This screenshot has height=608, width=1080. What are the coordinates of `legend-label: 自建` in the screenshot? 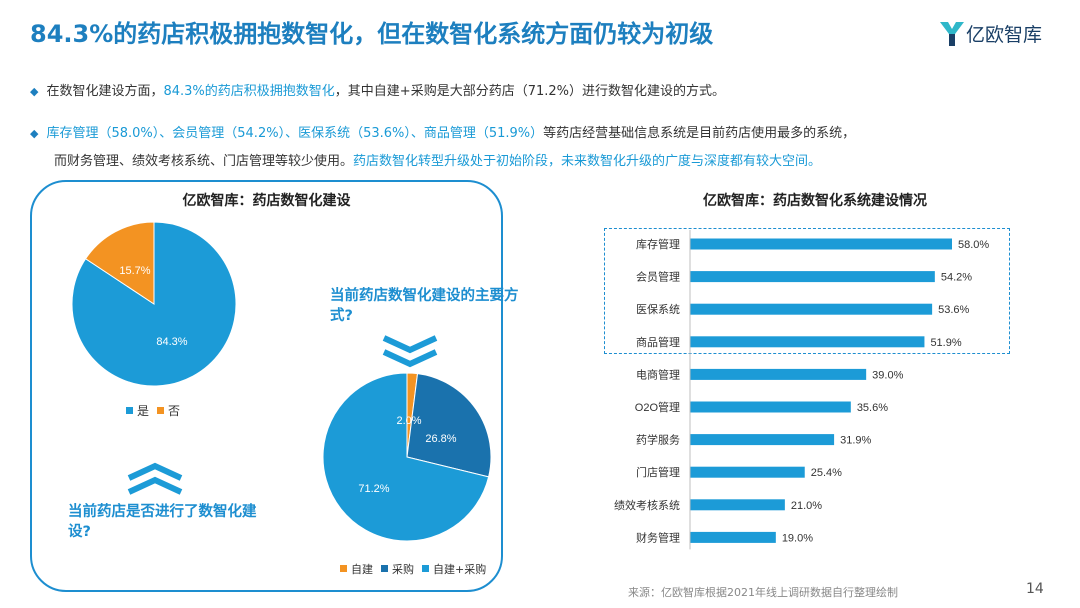 It's located at (362, 569).